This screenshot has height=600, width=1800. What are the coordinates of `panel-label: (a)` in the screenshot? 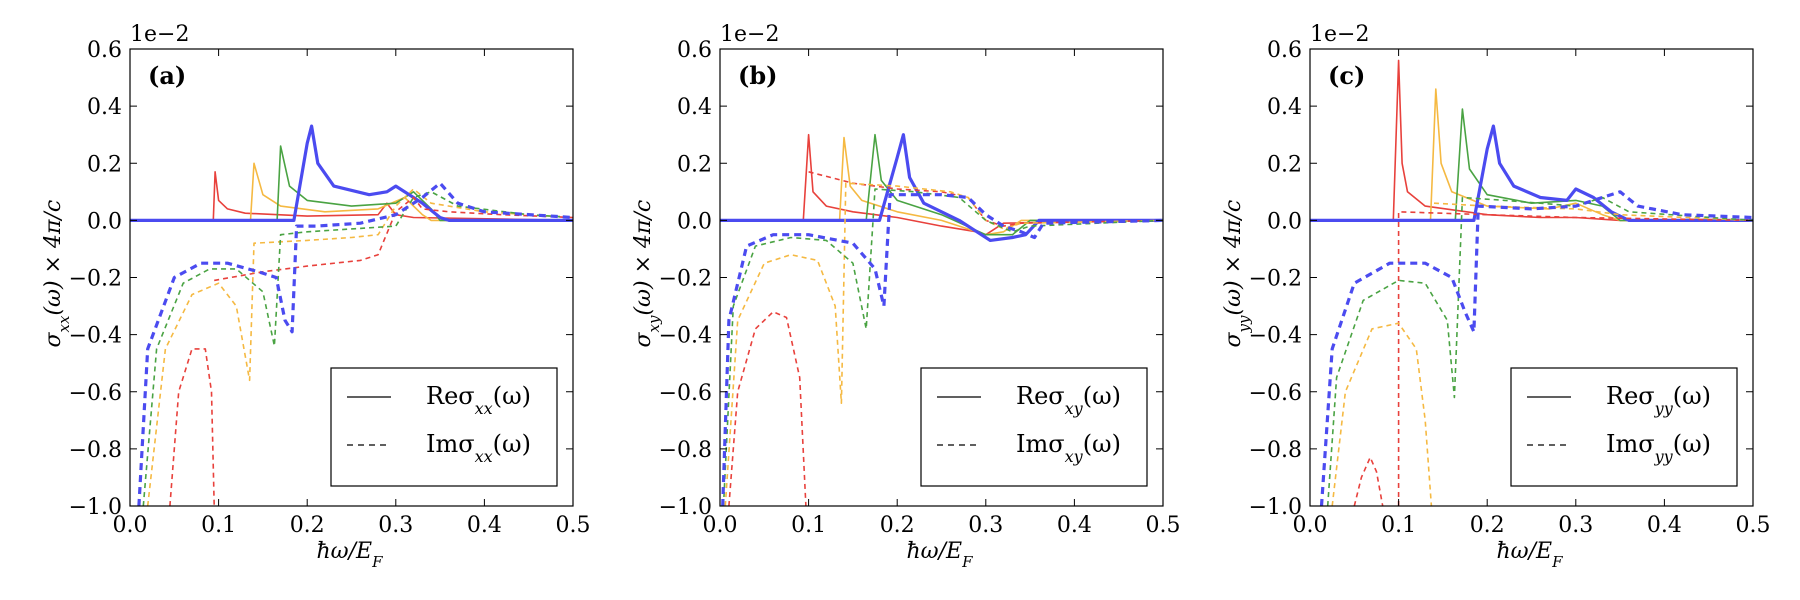 It's located at (167, 75).